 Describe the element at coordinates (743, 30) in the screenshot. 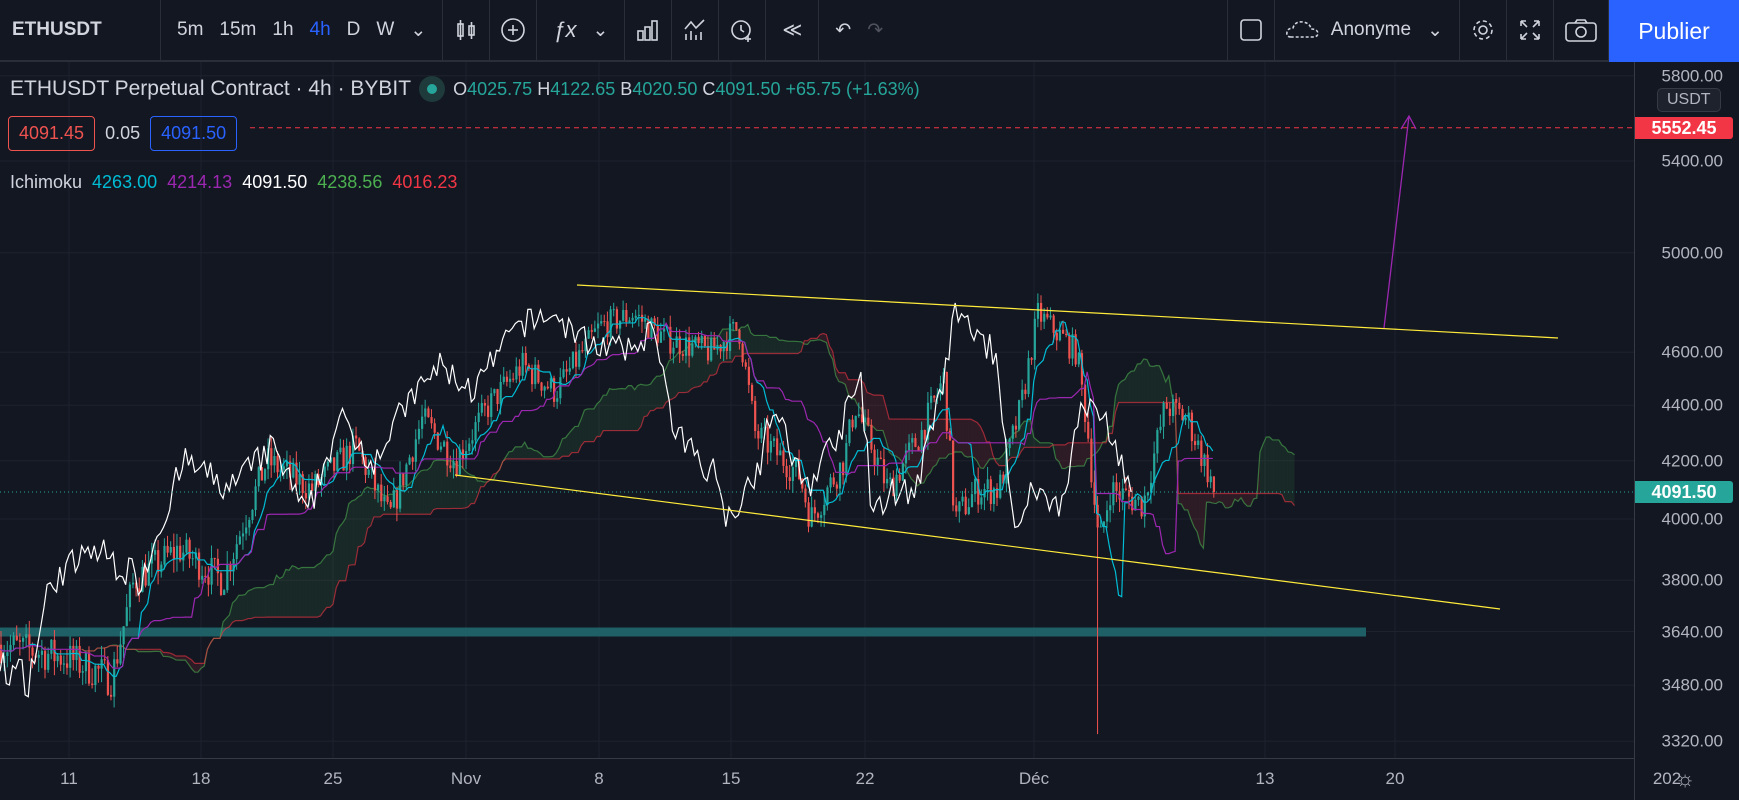

I see `alert-button` at that location.